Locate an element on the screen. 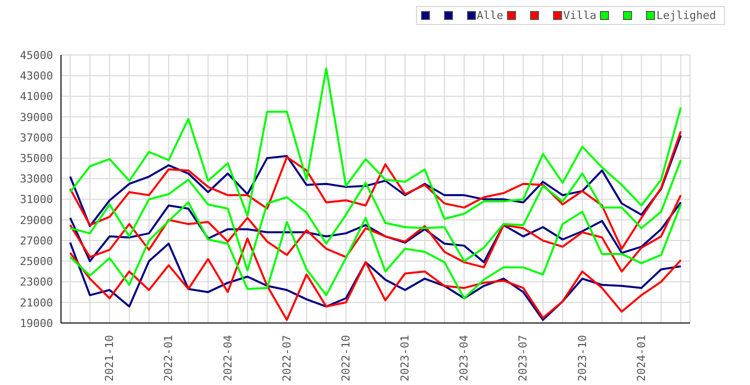 The width and height of the screenshot is (750, 385). x-tick-label: 2022-01 is located at coordinates (169, 358).